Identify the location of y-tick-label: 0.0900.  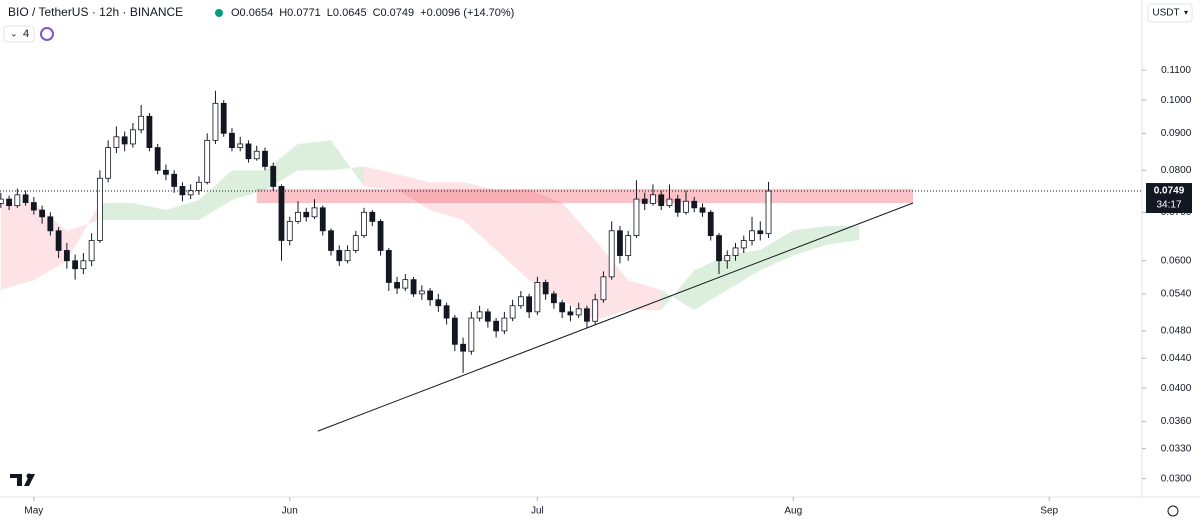
(1176, 133).